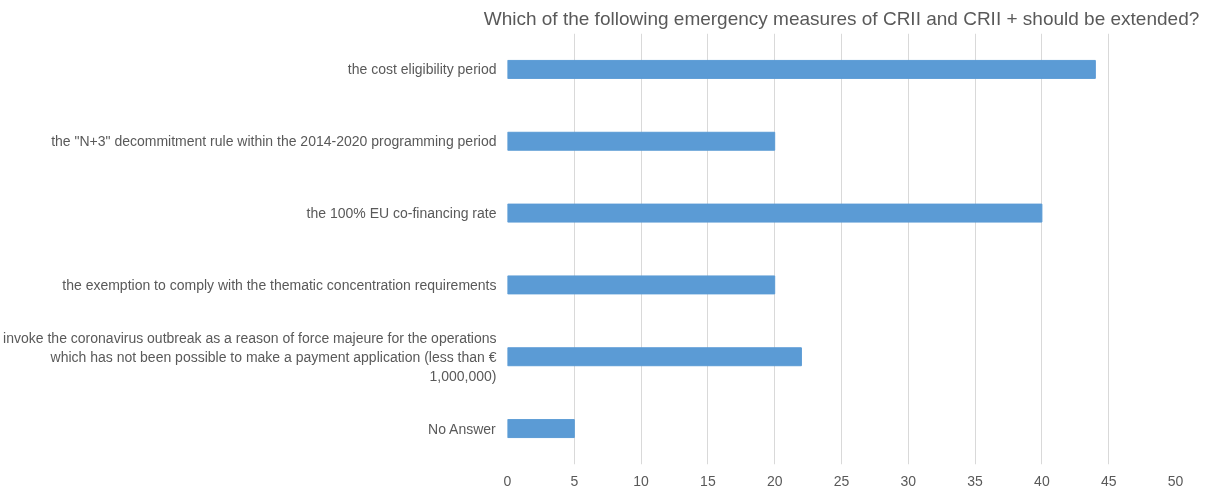 The height and width of the screenshot is (495, 1208). What do you see at coordinates (574, 480) in the screenshot?
I see `x-tick-label: 5` at bounding box center [574, 480].